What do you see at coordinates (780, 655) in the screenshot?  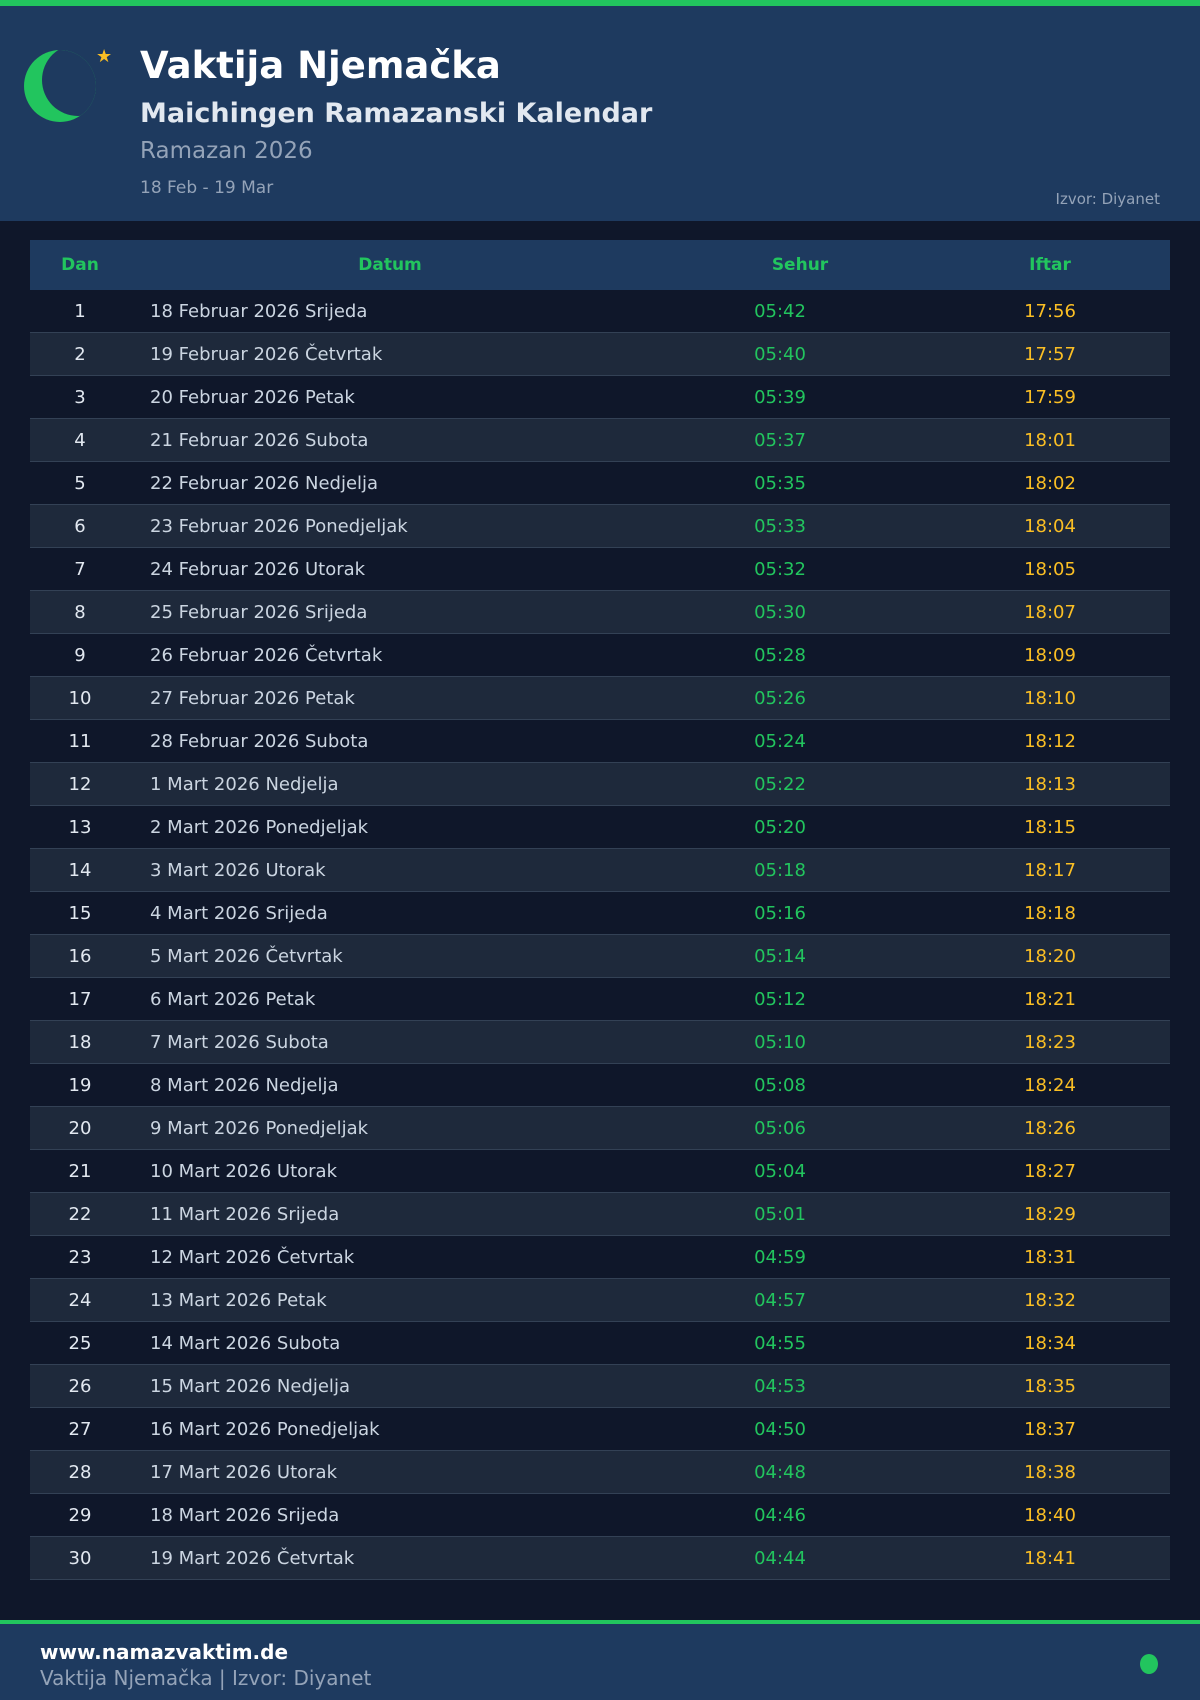 I see `sehur-cell: 05:28` at bounding box center [780, 655].